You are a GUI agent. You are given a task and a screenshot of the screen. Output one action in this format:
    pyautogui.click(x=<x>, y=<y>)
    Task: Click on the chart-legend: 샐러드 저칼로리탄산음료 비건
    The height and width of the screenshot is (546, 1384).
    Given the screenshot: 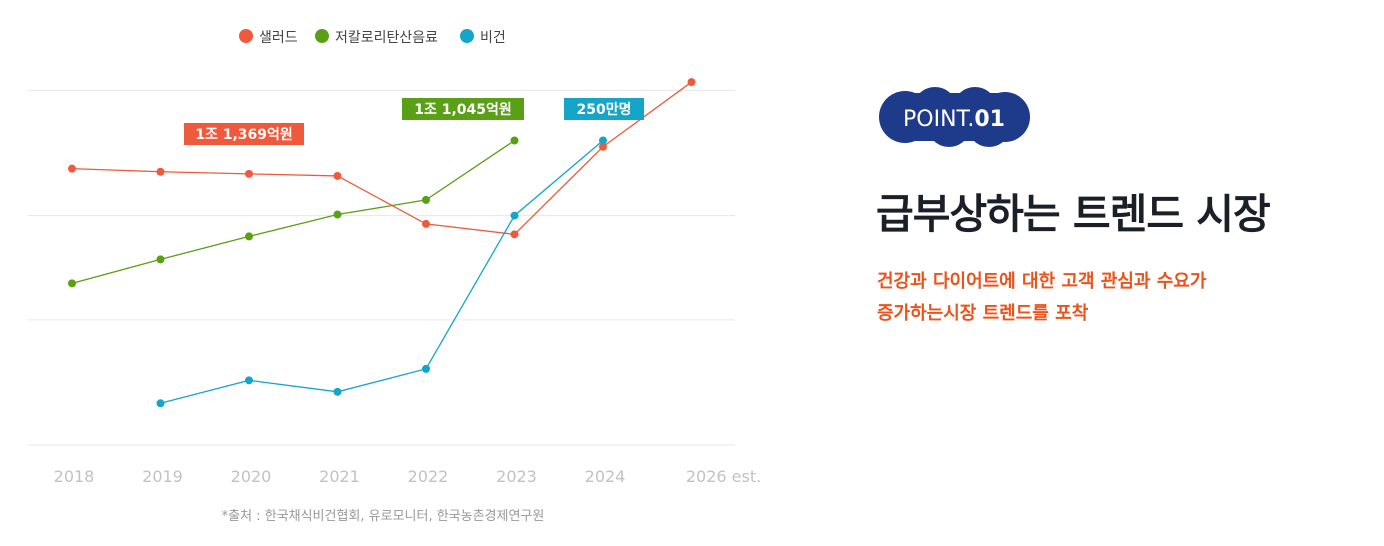 What is the action you would take?
    pyautogui.click(x=372, y=37)
    